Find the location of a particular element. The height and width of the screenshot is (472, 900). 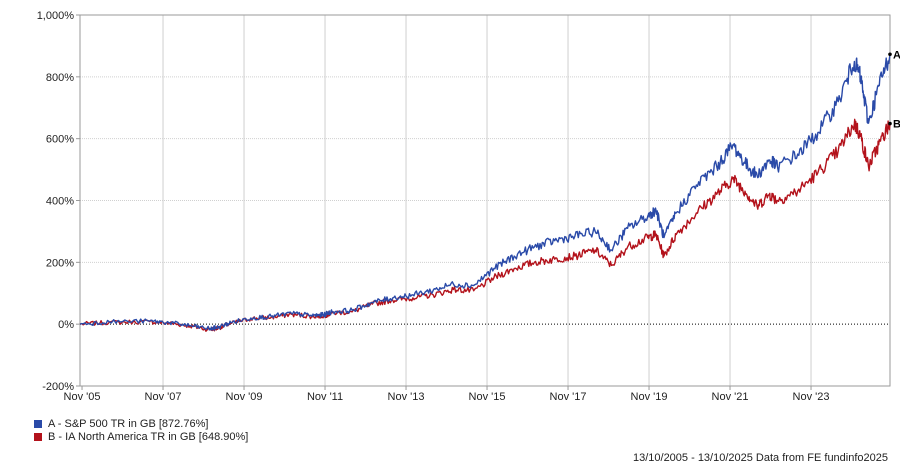

x-tick-label: Nov '05 is located at coordinates (82, 397).